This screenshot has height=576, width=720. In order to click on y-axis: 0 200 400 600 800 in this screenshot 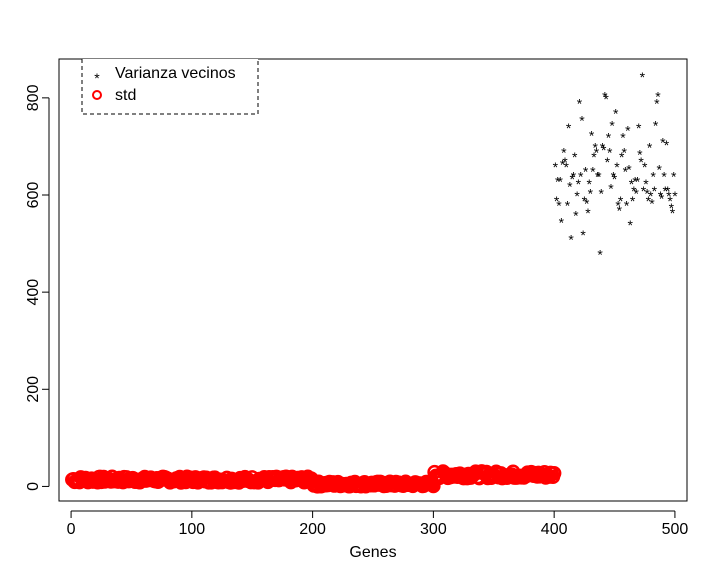, I will do `click(37, 287)`.